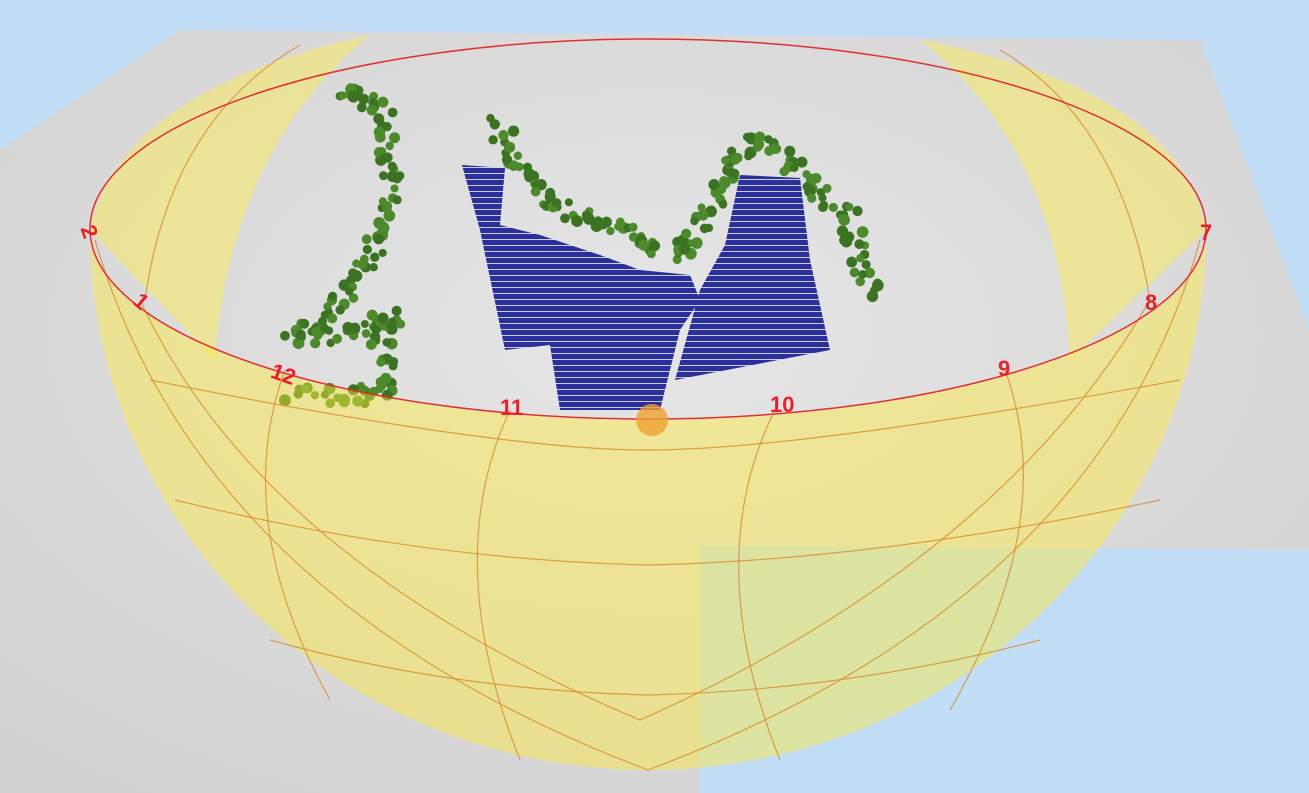 The height and width of the screenshot is (793, 1309). Describe the element at coordinates (782, 404) in the screenshot. I see `hour-label: 10` at that location.